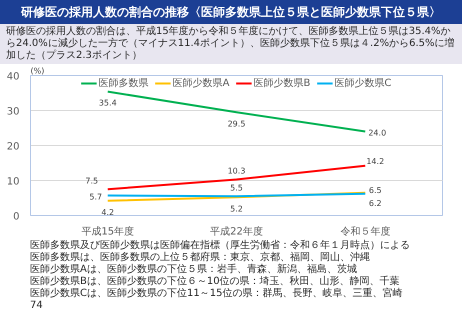 Image resolution: width=462 pixels, height=320 pixels. What do you see at coordinates (237, 123) in the screenshot?
I see `data-label: 29.5` at bounding box center [237, 123].